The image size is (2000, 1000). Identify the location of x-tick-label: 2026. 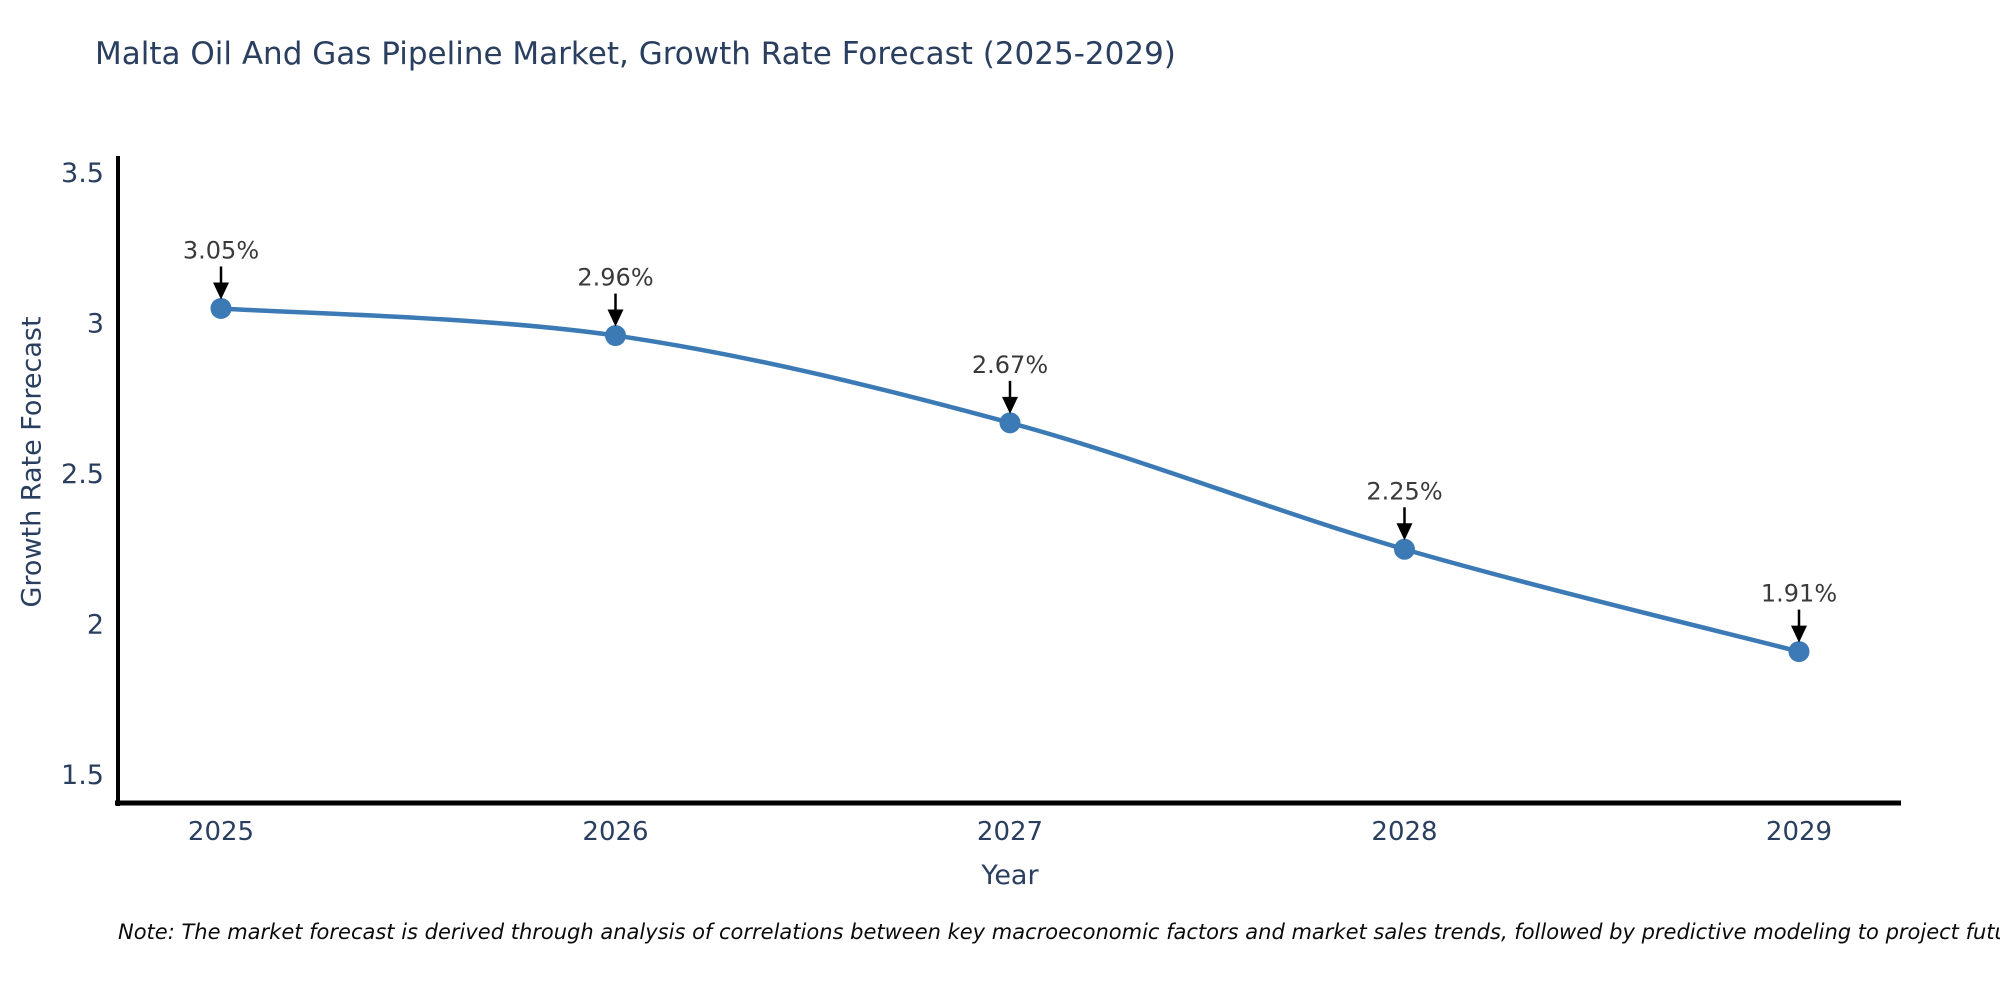
(615, 832).